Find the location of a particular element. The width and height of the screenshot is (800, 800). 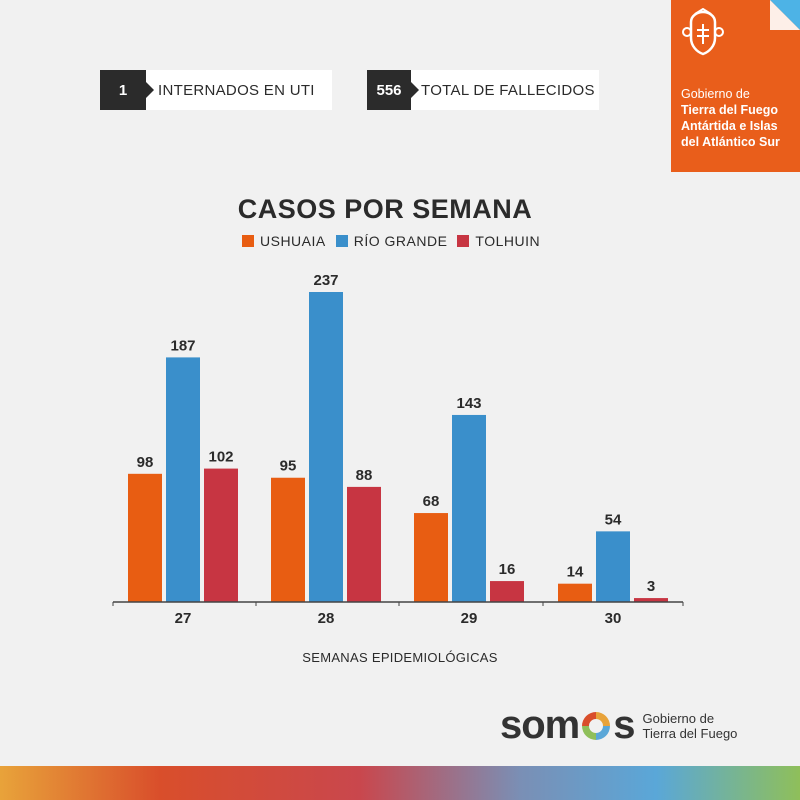

data-label-r-o-grande-28: 237 is located at coordinates (325, 280).